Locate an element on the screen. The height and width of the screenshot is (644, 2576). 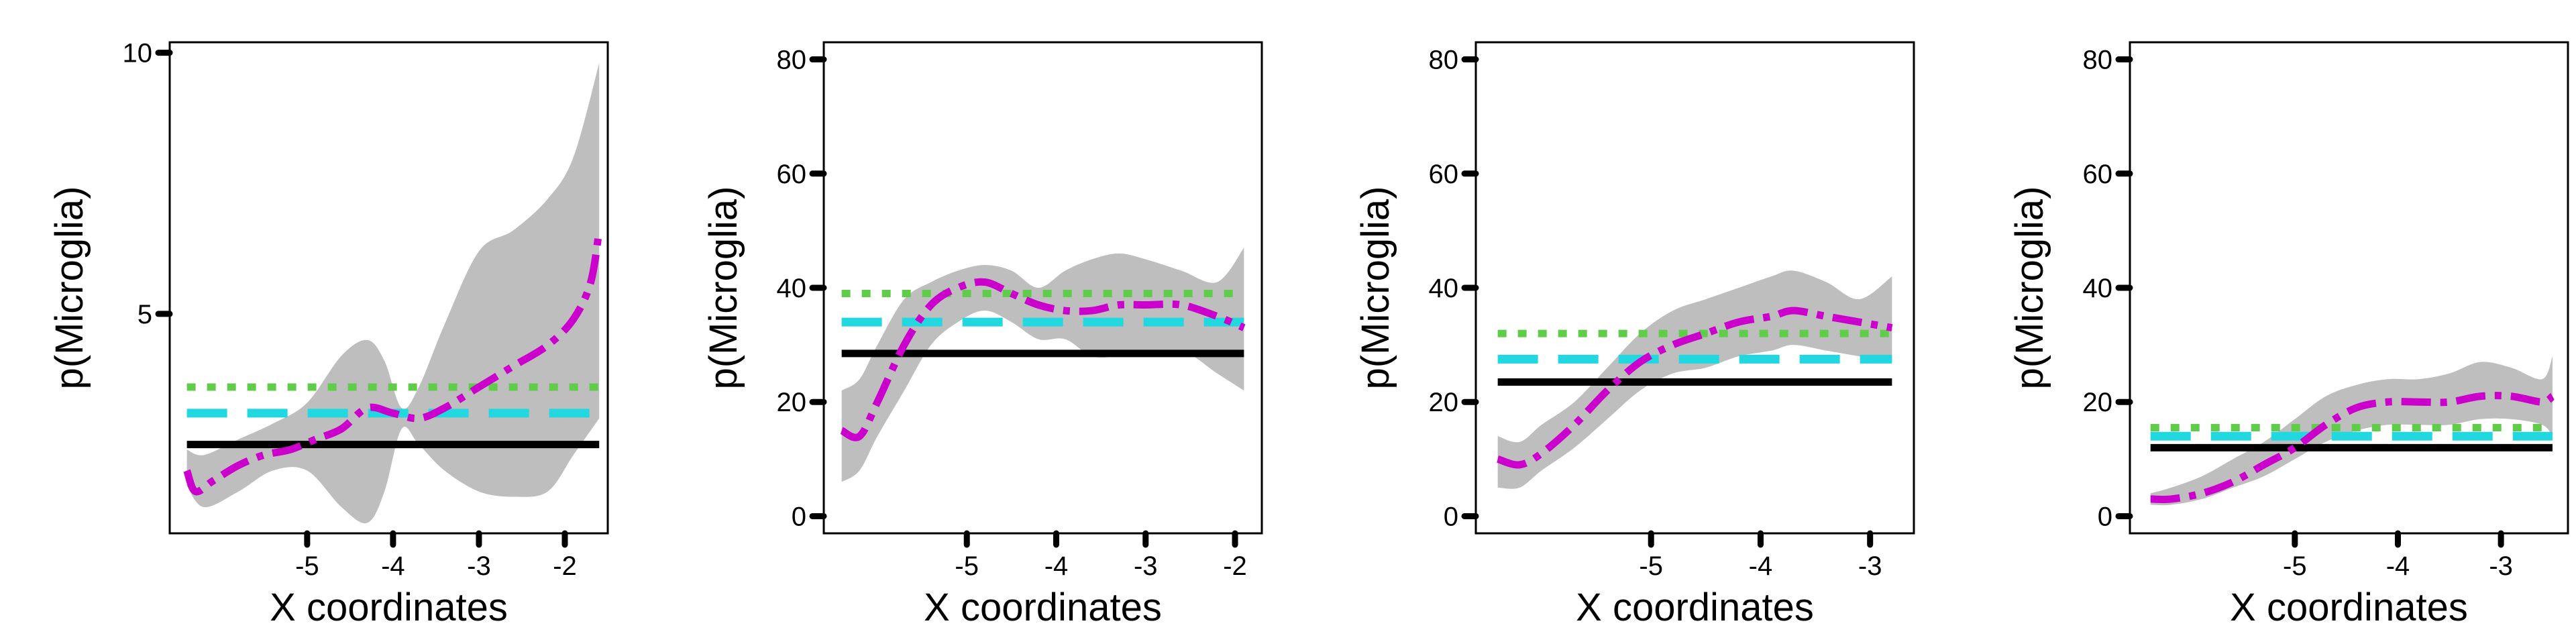
y-tick-label: 10 is located at coordinates (138, 53).